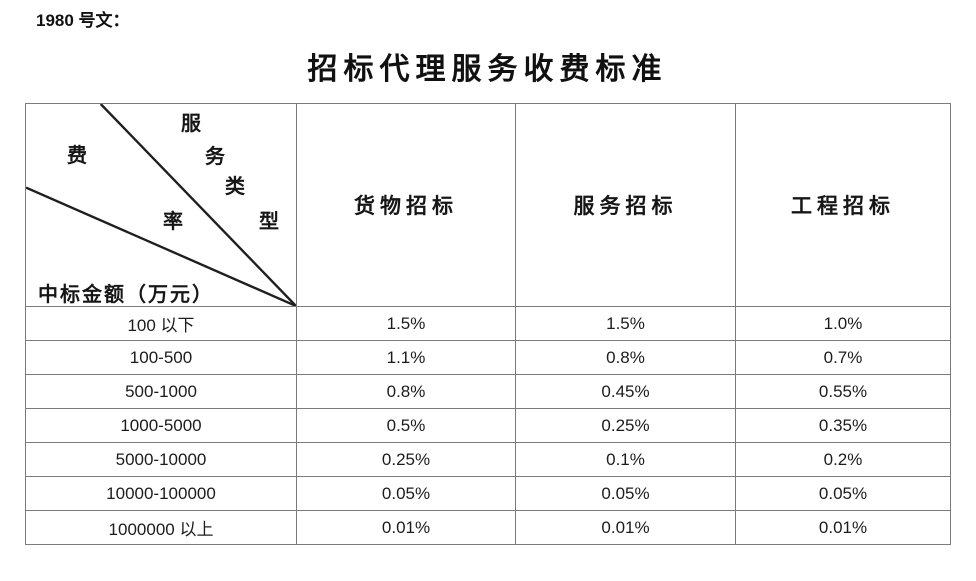  I want to click on rate-cell-works: 0.05%, so click(843, 493).